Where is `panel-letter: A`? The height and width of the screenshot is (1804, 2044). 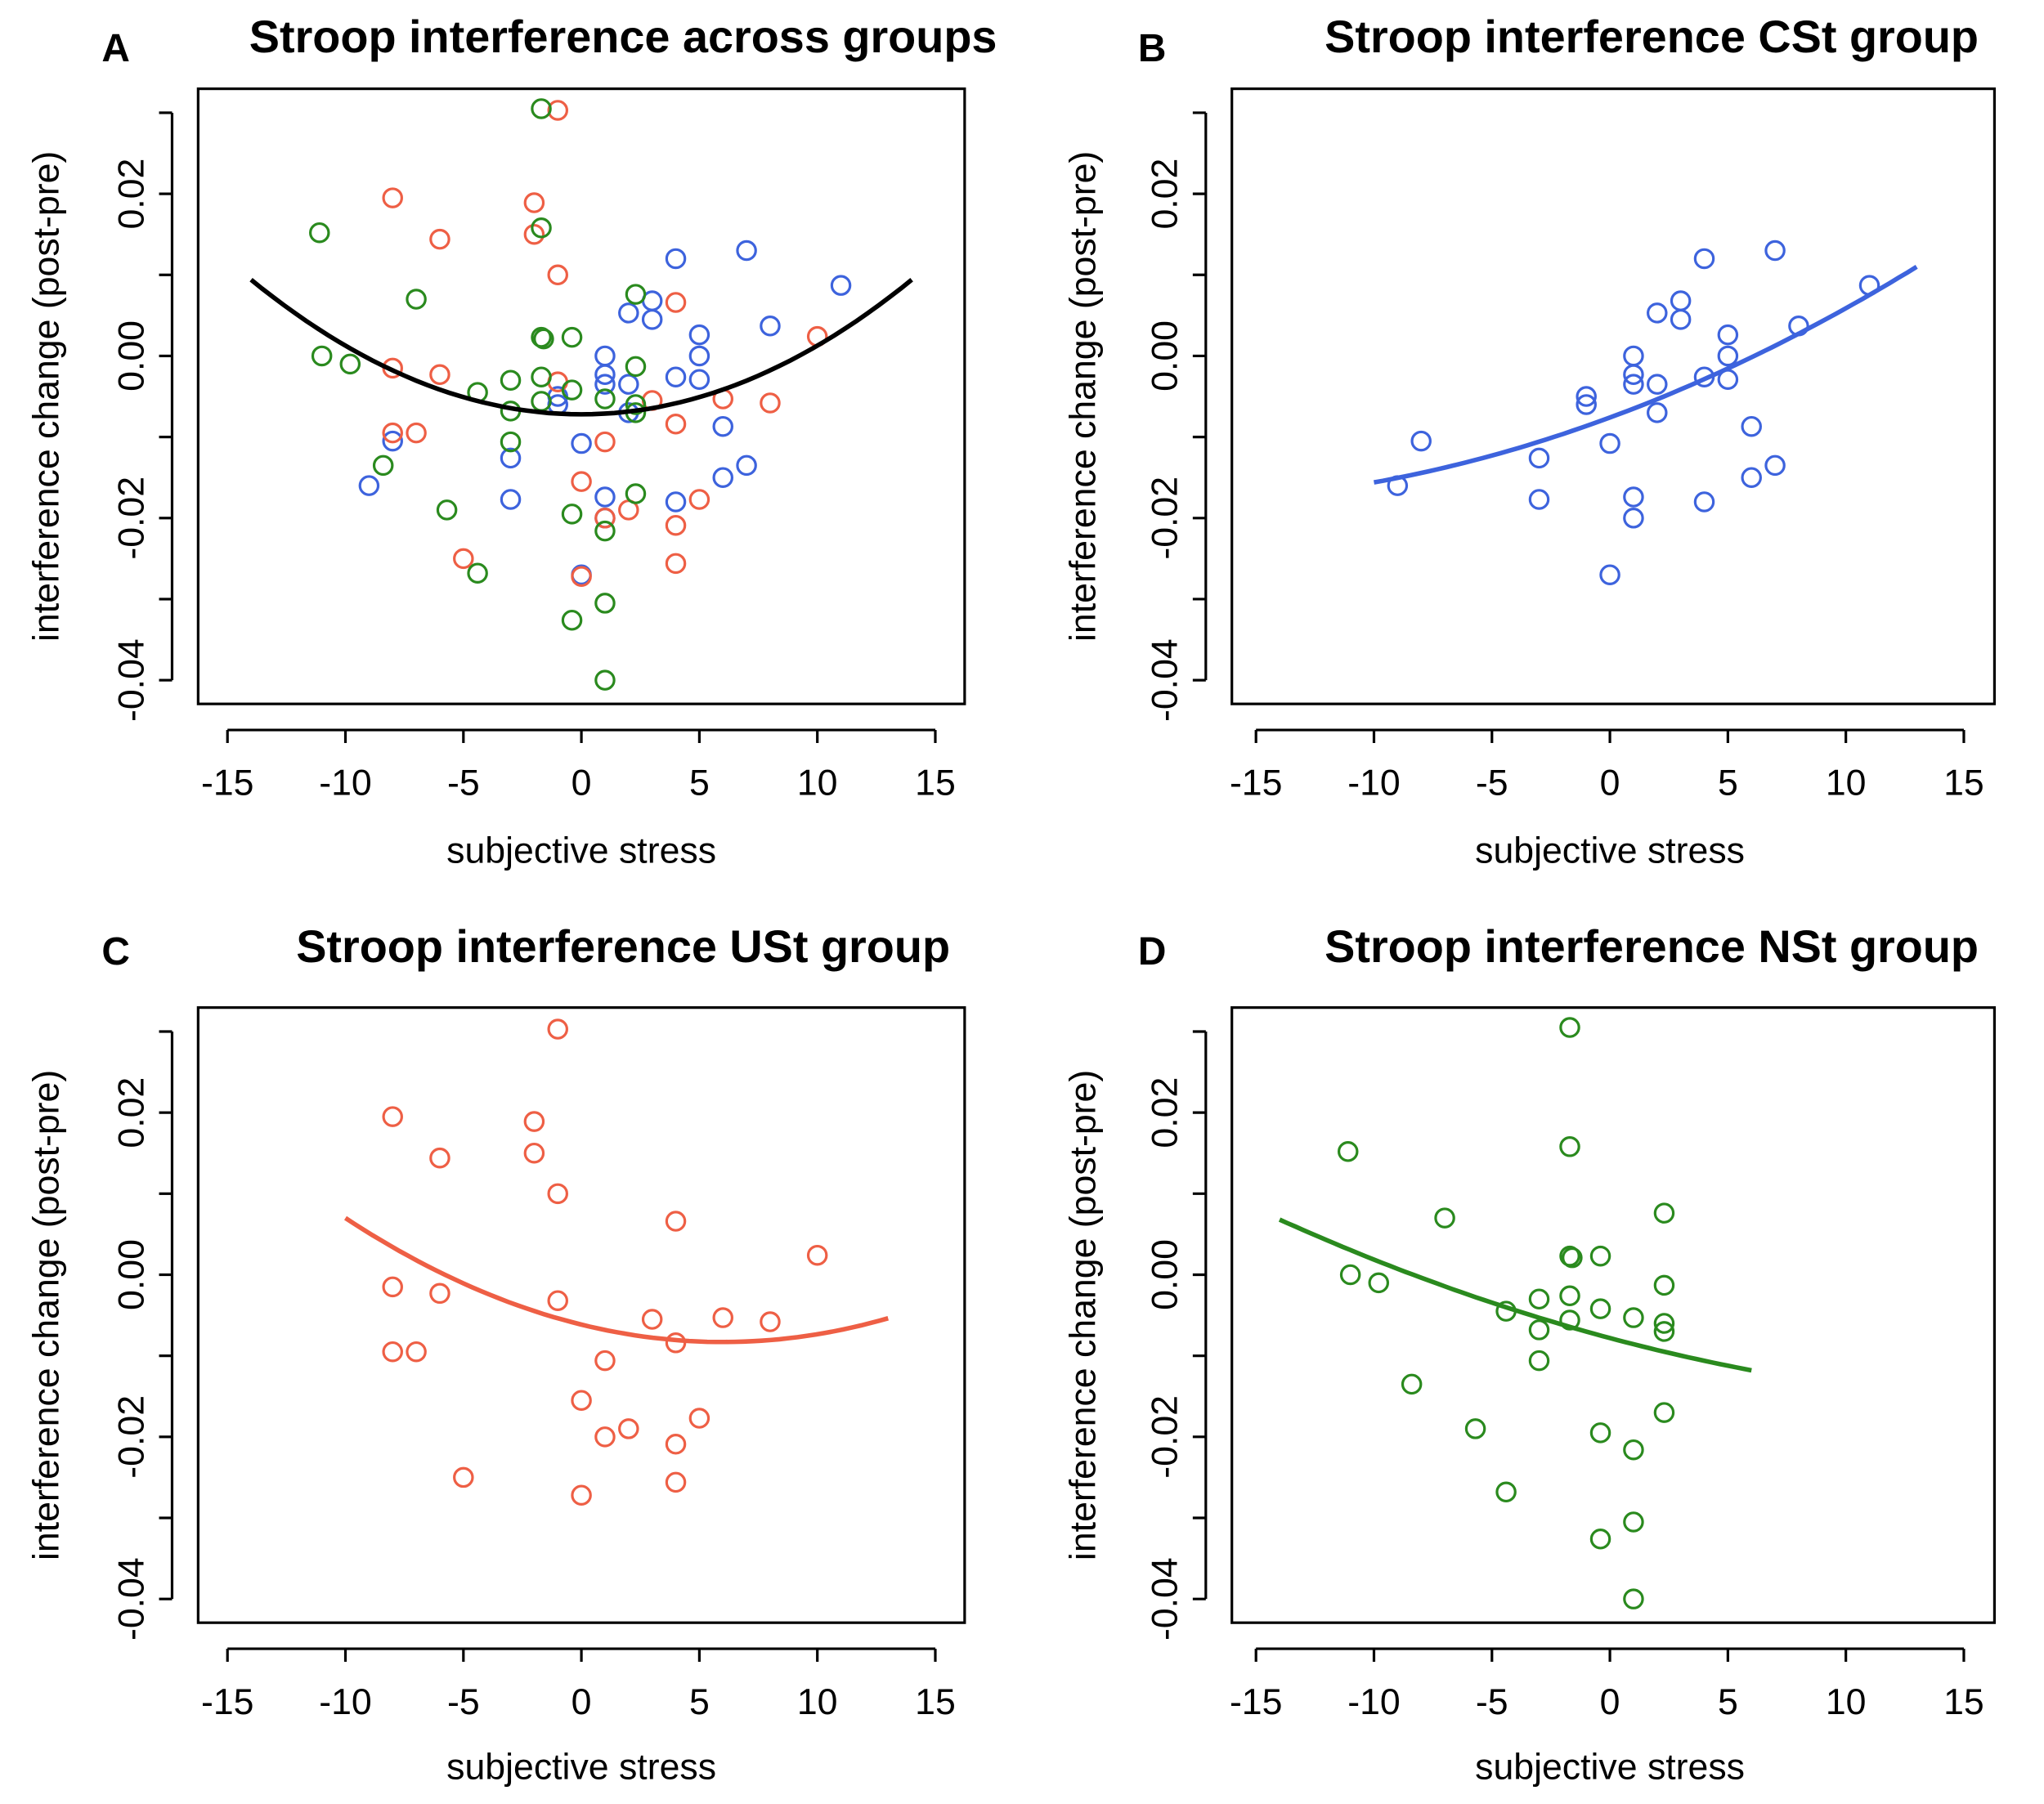
panel-letter: A is located at coordinates (115, 49).